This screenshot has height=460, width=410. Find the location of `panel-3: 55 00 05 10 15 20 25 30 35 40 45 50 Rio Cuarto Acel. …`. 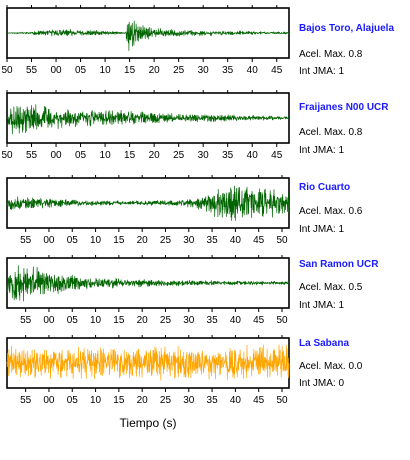

panel-3: 55 00 05 10 15 20 25 30 35 40 45 50 Rio Cuarto Acel. … is located at coordinates (184, 210).